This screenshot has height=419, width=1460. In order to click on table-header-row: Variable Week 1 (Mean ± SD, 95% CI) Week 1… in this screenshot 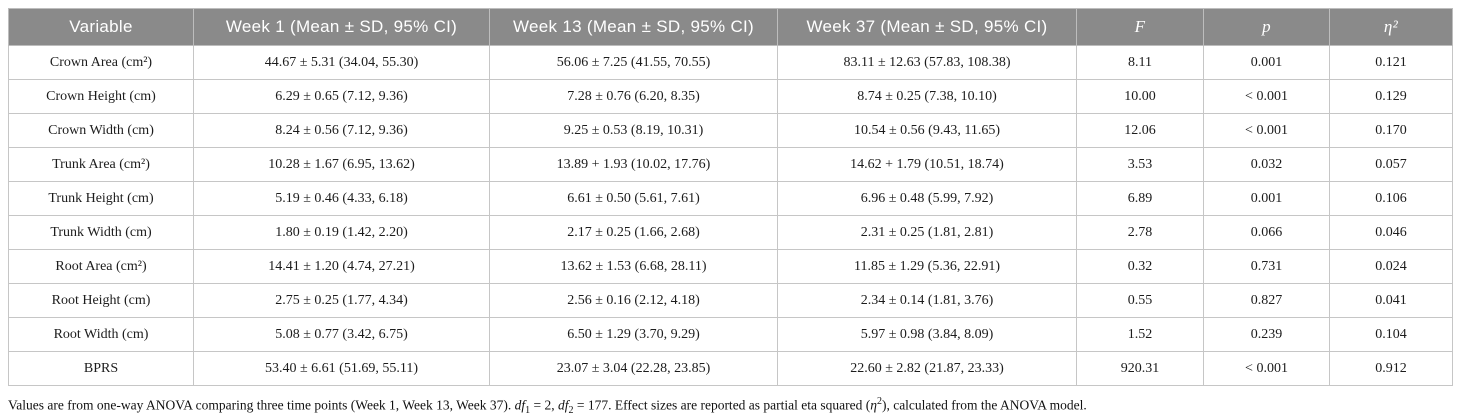, I will do `click(730, 27)`.